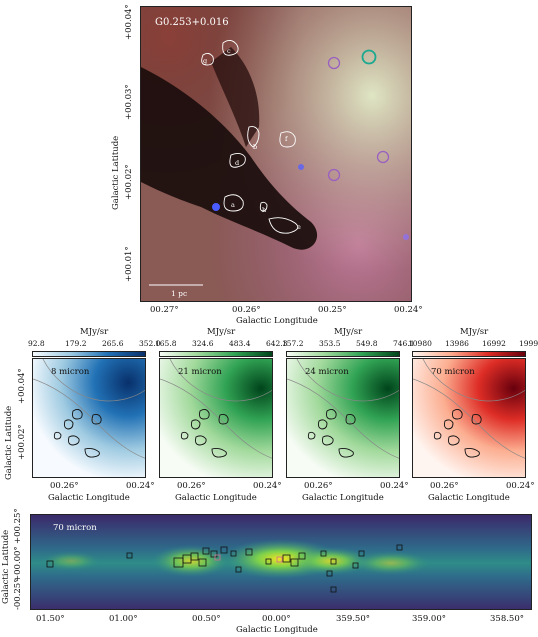 The image size is (538, 637). What do you see at coordinates (299, 227) in the screenshot?
I see `clump-label-e: e` at bounding box center [299, 227].